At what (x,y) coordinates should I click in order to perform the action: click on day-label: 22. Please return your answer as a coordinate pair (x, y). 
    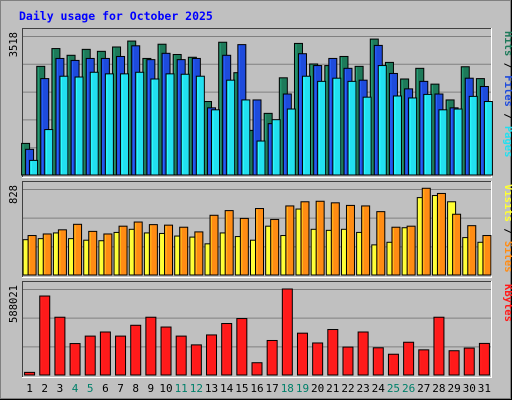
    Looking at the image, I should click on (347, 388).